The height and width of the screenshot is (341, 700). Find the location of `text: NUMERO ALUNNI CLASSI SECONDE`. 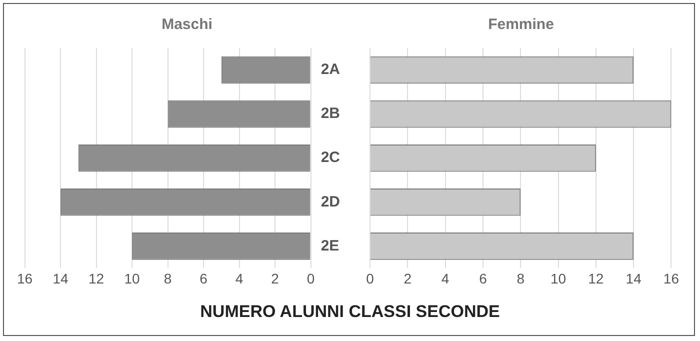

text: NUMERO ALUNNI CLASSI SECONDE is located at coordinates (350, 312).